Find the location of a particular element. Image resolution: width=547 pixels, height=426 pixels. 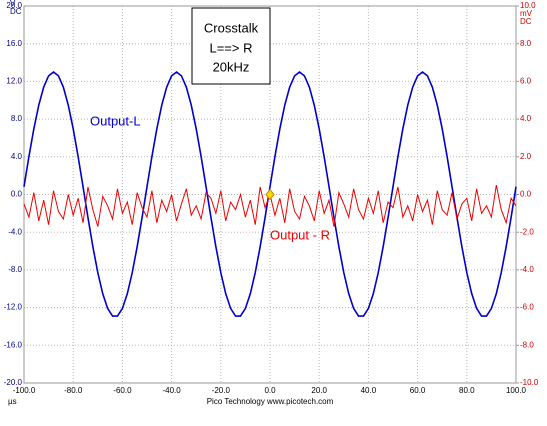

y-unit-dc: DC is located at coordinates (16, 11).